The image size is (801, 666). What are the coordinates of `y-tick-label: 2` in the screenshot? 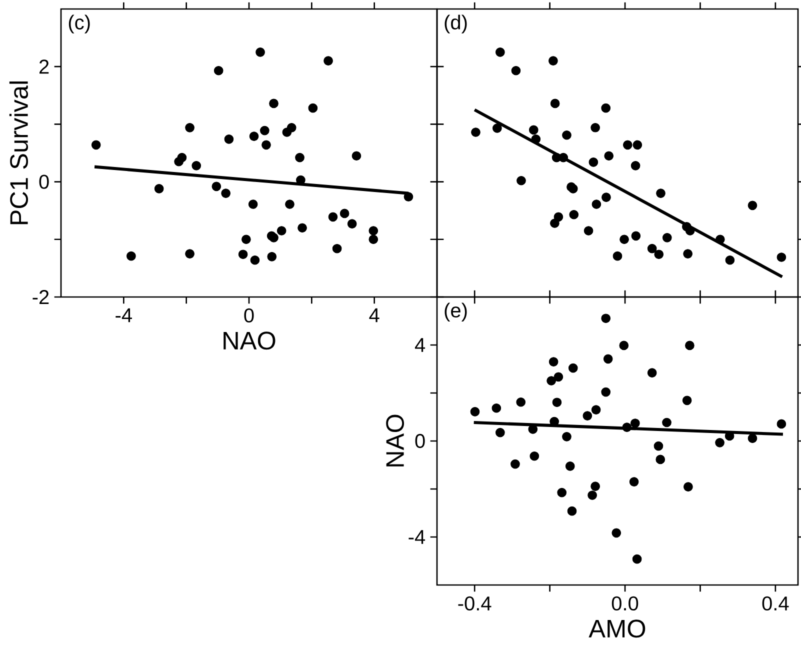 It's located at (44, 67).